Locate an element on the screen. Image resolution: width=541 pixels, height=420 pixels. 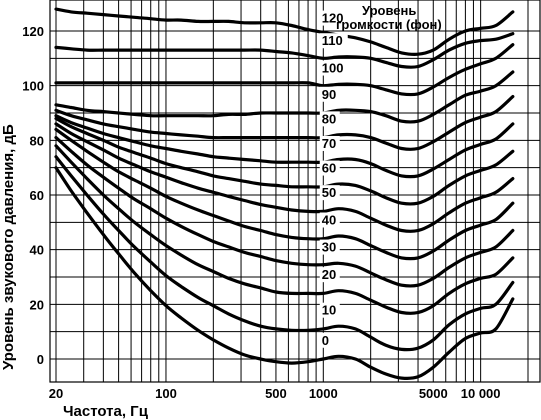
contour-label-90: 90 is located at coordinates (329, 94).